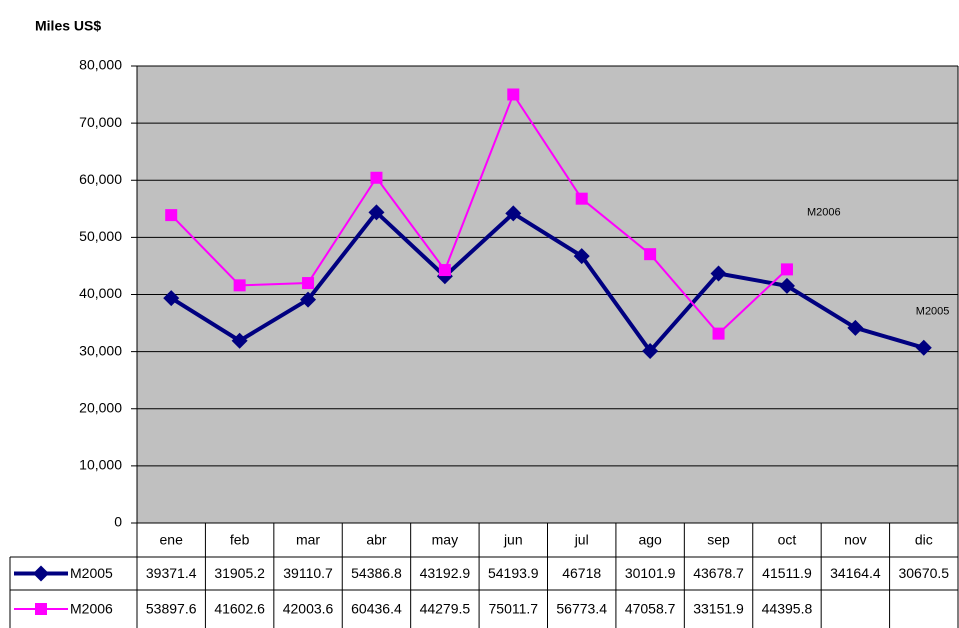 This screenshot has height=628, width=959. I want to click on x-tick-label: oct, so click(787, 540).